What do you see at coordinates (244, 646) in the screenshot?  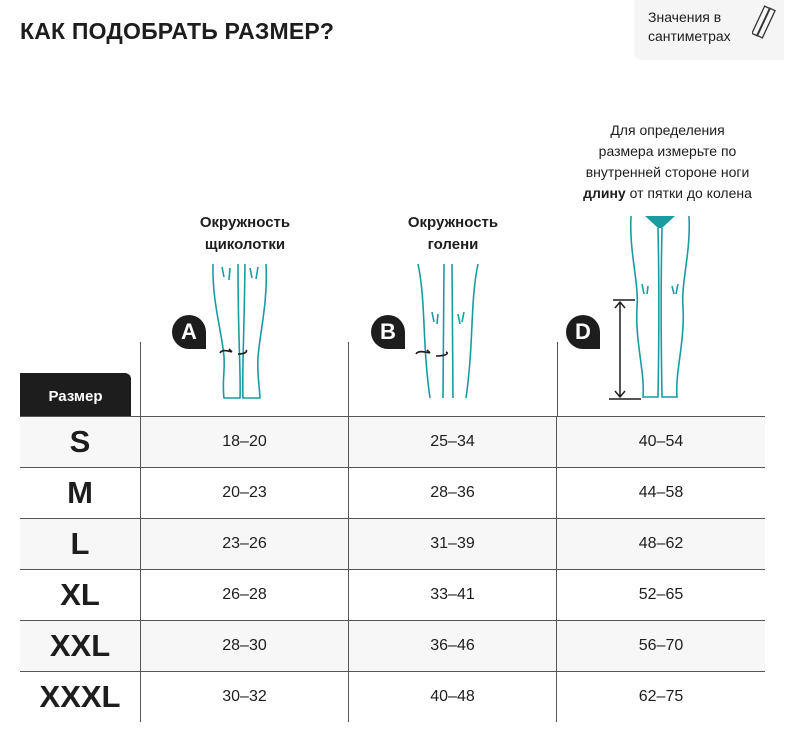 I see `ankle-value: 28–30` at bounding box center [244, 646].